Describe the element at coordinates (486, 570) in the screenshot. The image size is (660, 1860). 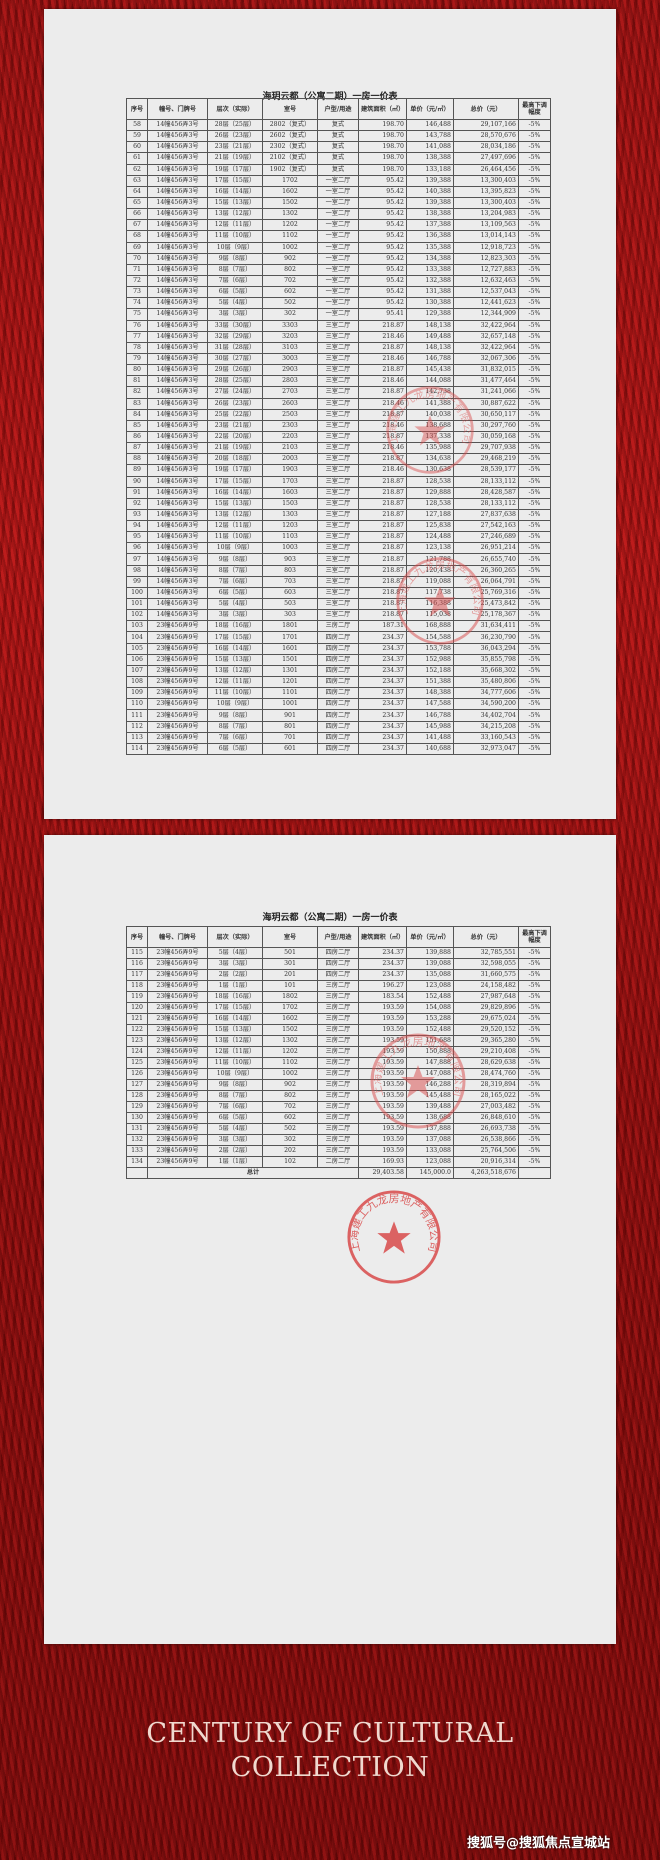
I see `table-cell: 26,360,265` at that location.